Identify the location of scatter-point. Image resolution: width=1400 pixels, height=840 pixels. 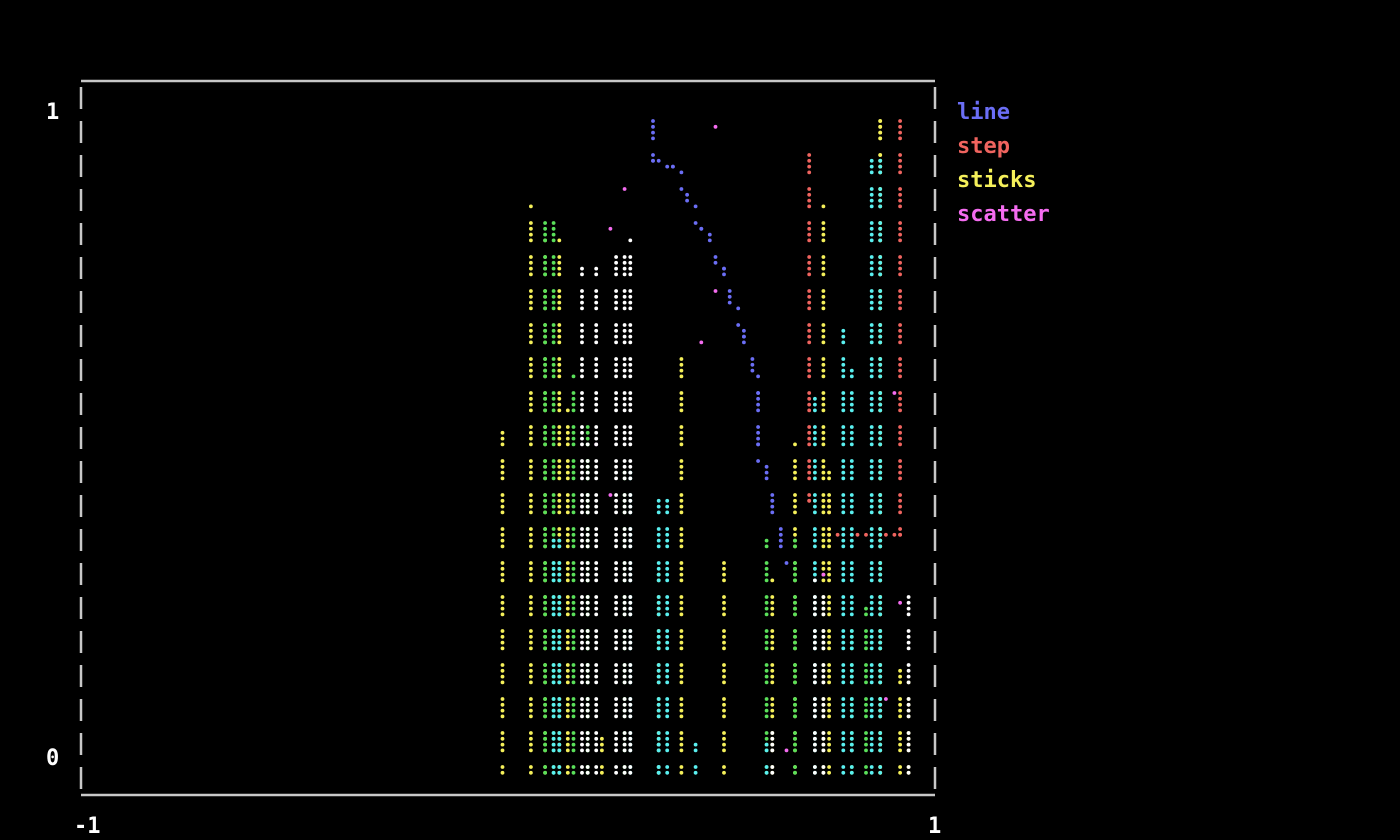
(900, 602).